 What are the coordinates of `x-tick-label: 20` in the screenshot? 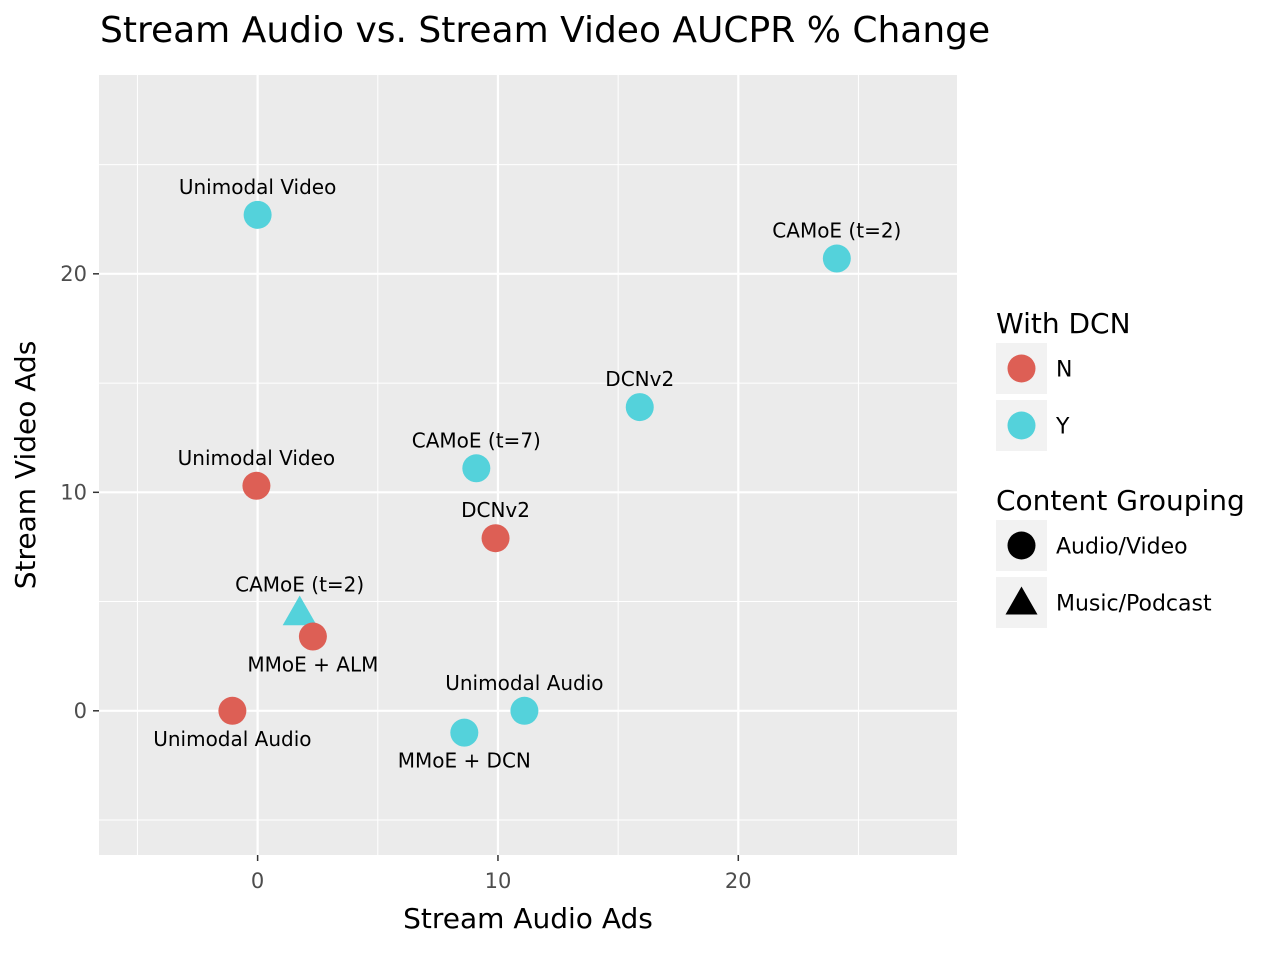 It's located at (738, 881).